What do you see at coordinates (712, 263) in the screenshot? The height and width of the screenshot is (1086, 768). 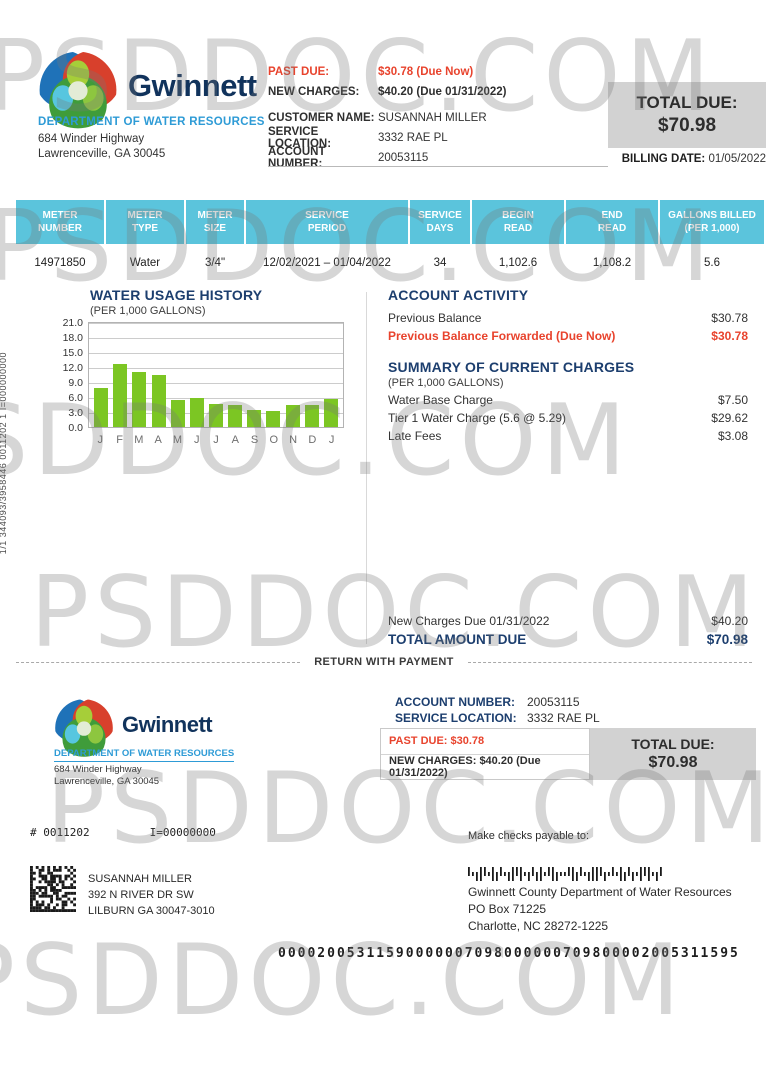 I see `table-cell-gallons-billed: 5.6` at bounding box center [712, 263].